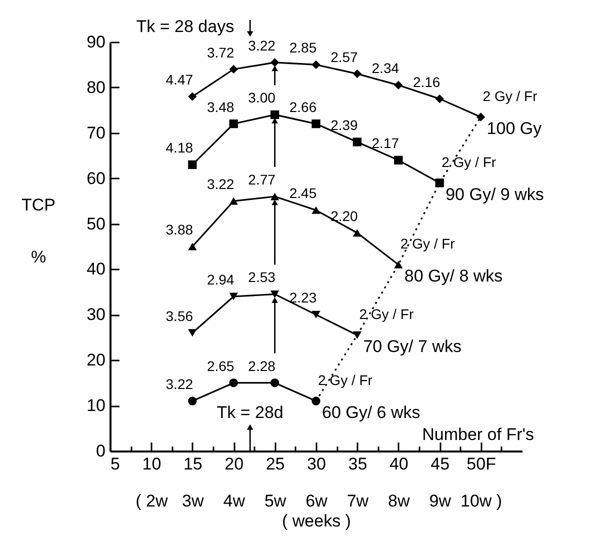 This screenshot has width=589, height=543. What do you see at coordinates (303, 193) in the screenshot?
I see `annotation: 2.45` at bounding box center [303, 193].